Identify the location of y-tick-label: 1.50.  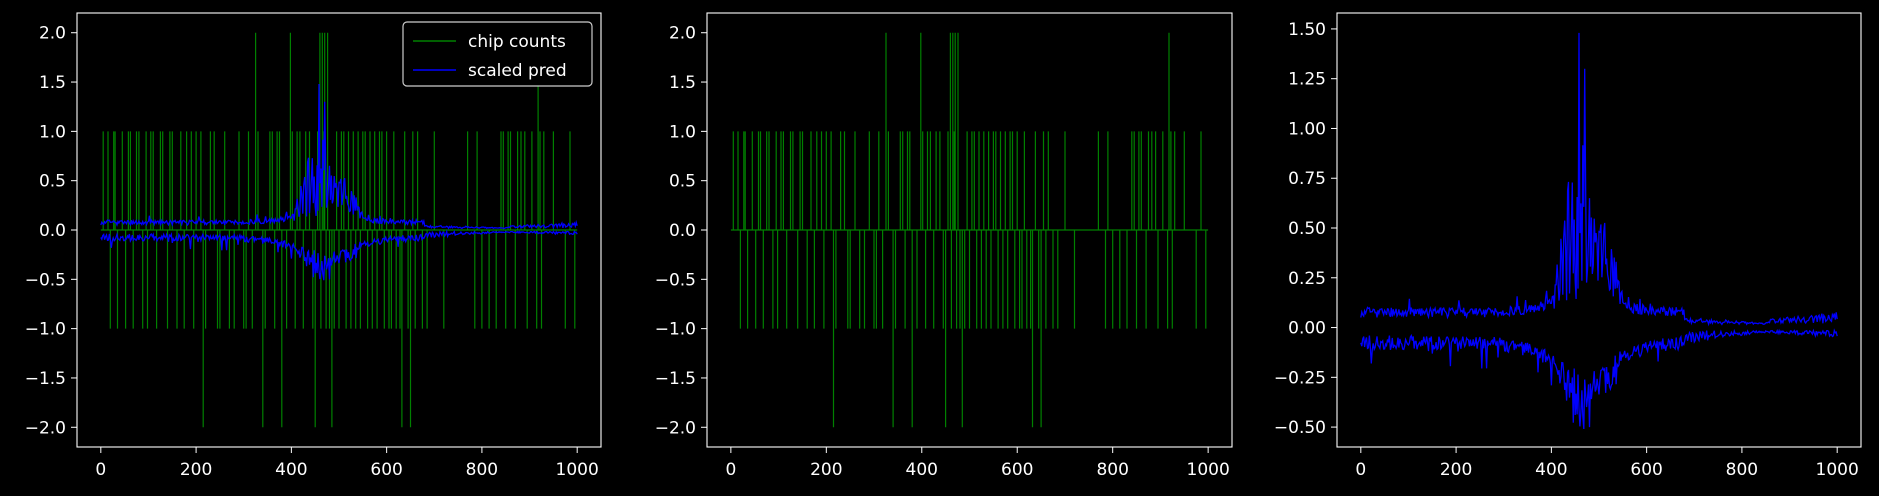
(1307, 30).